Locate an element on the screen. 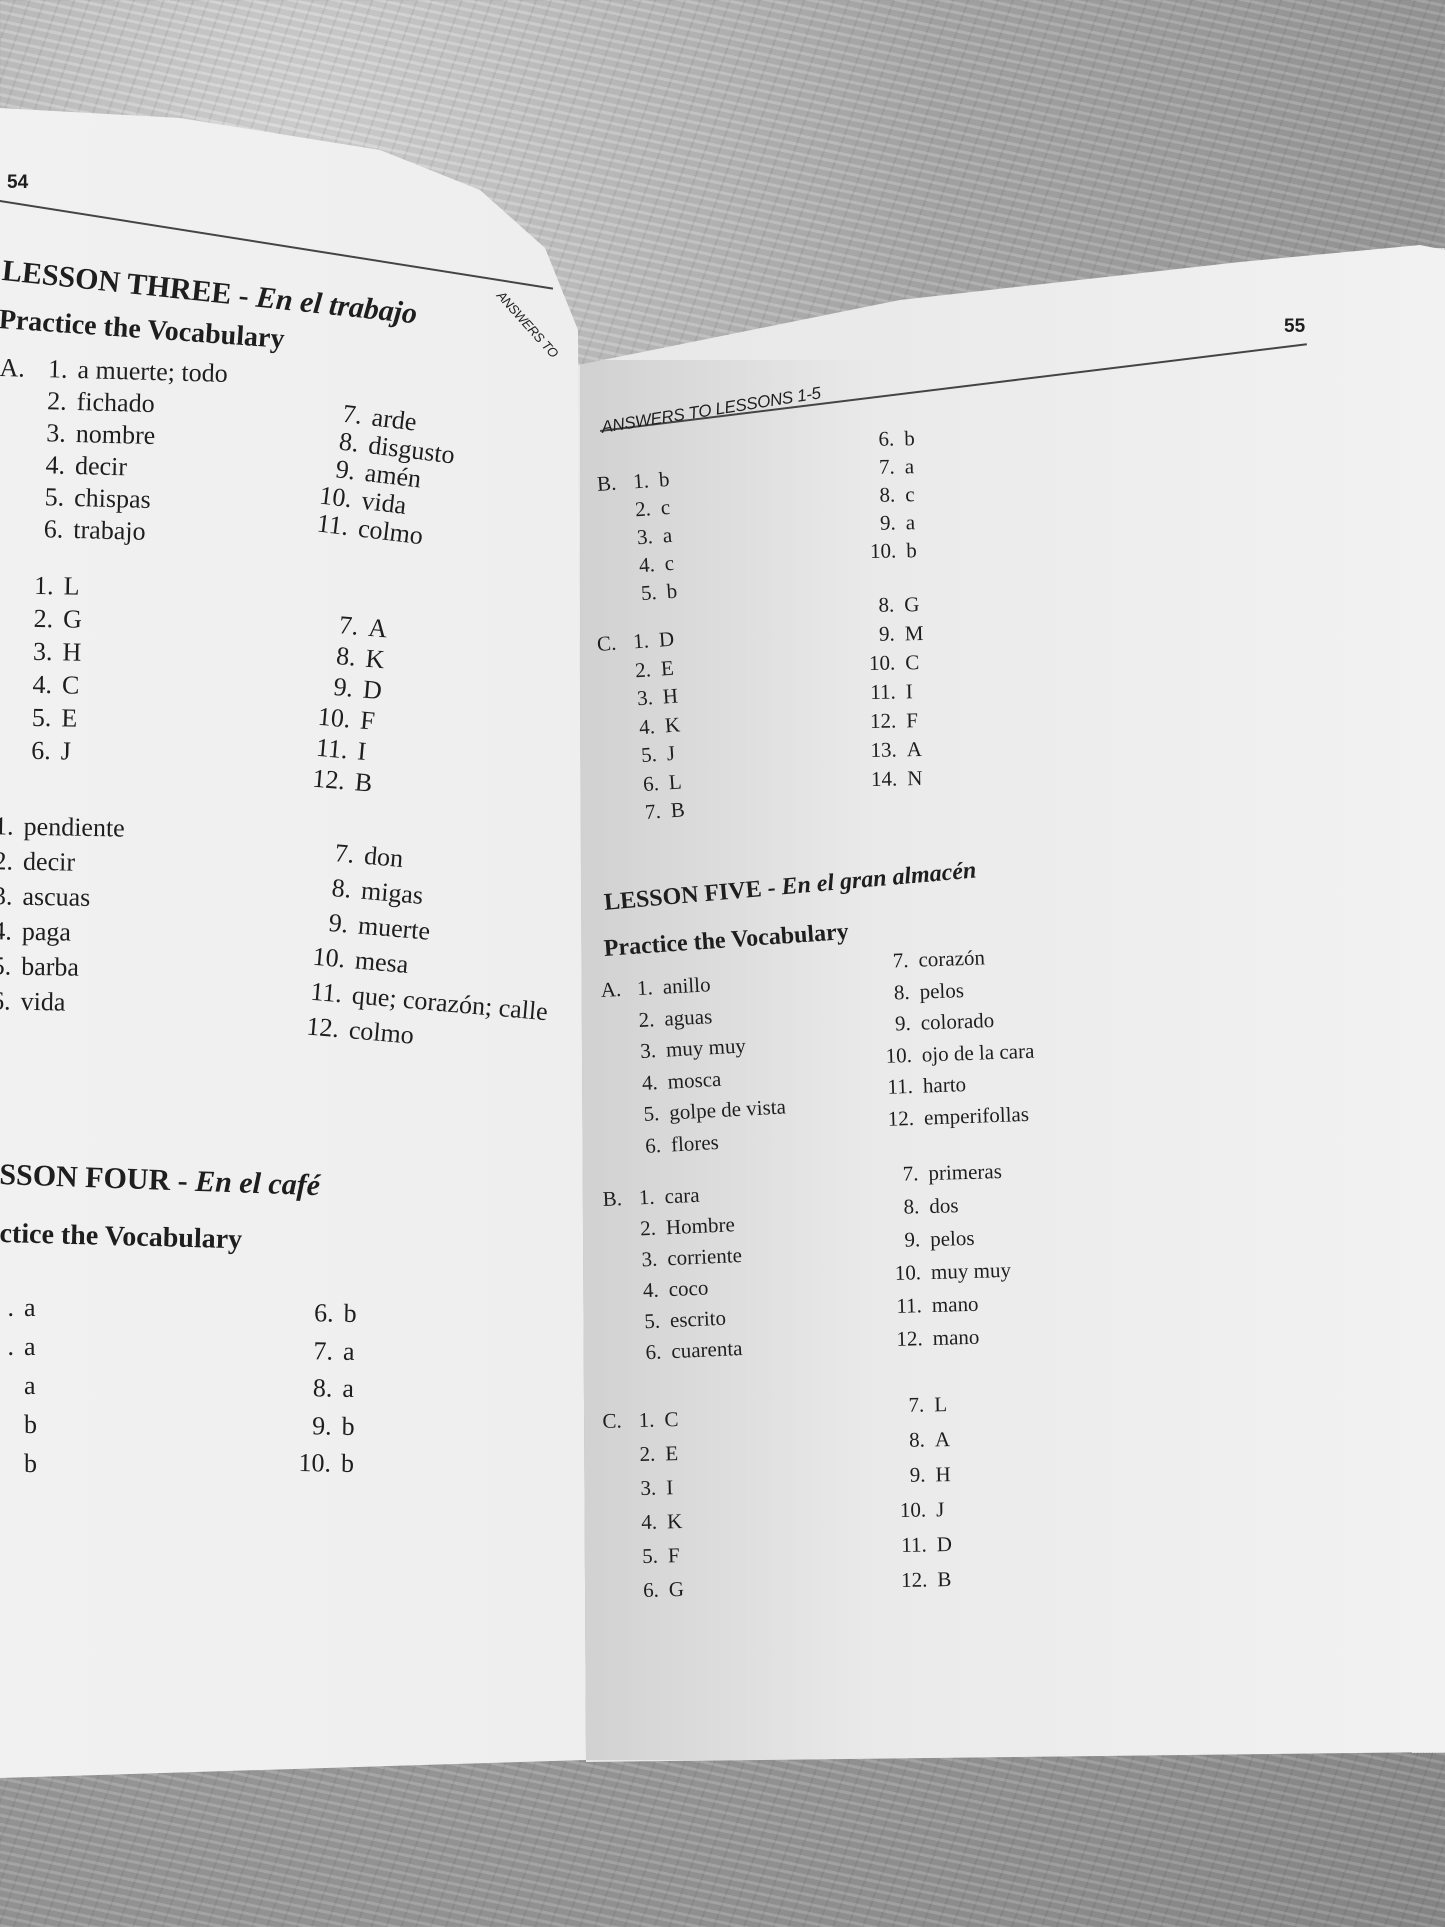  item-answer: flores is located at coordinates (695, 1143).